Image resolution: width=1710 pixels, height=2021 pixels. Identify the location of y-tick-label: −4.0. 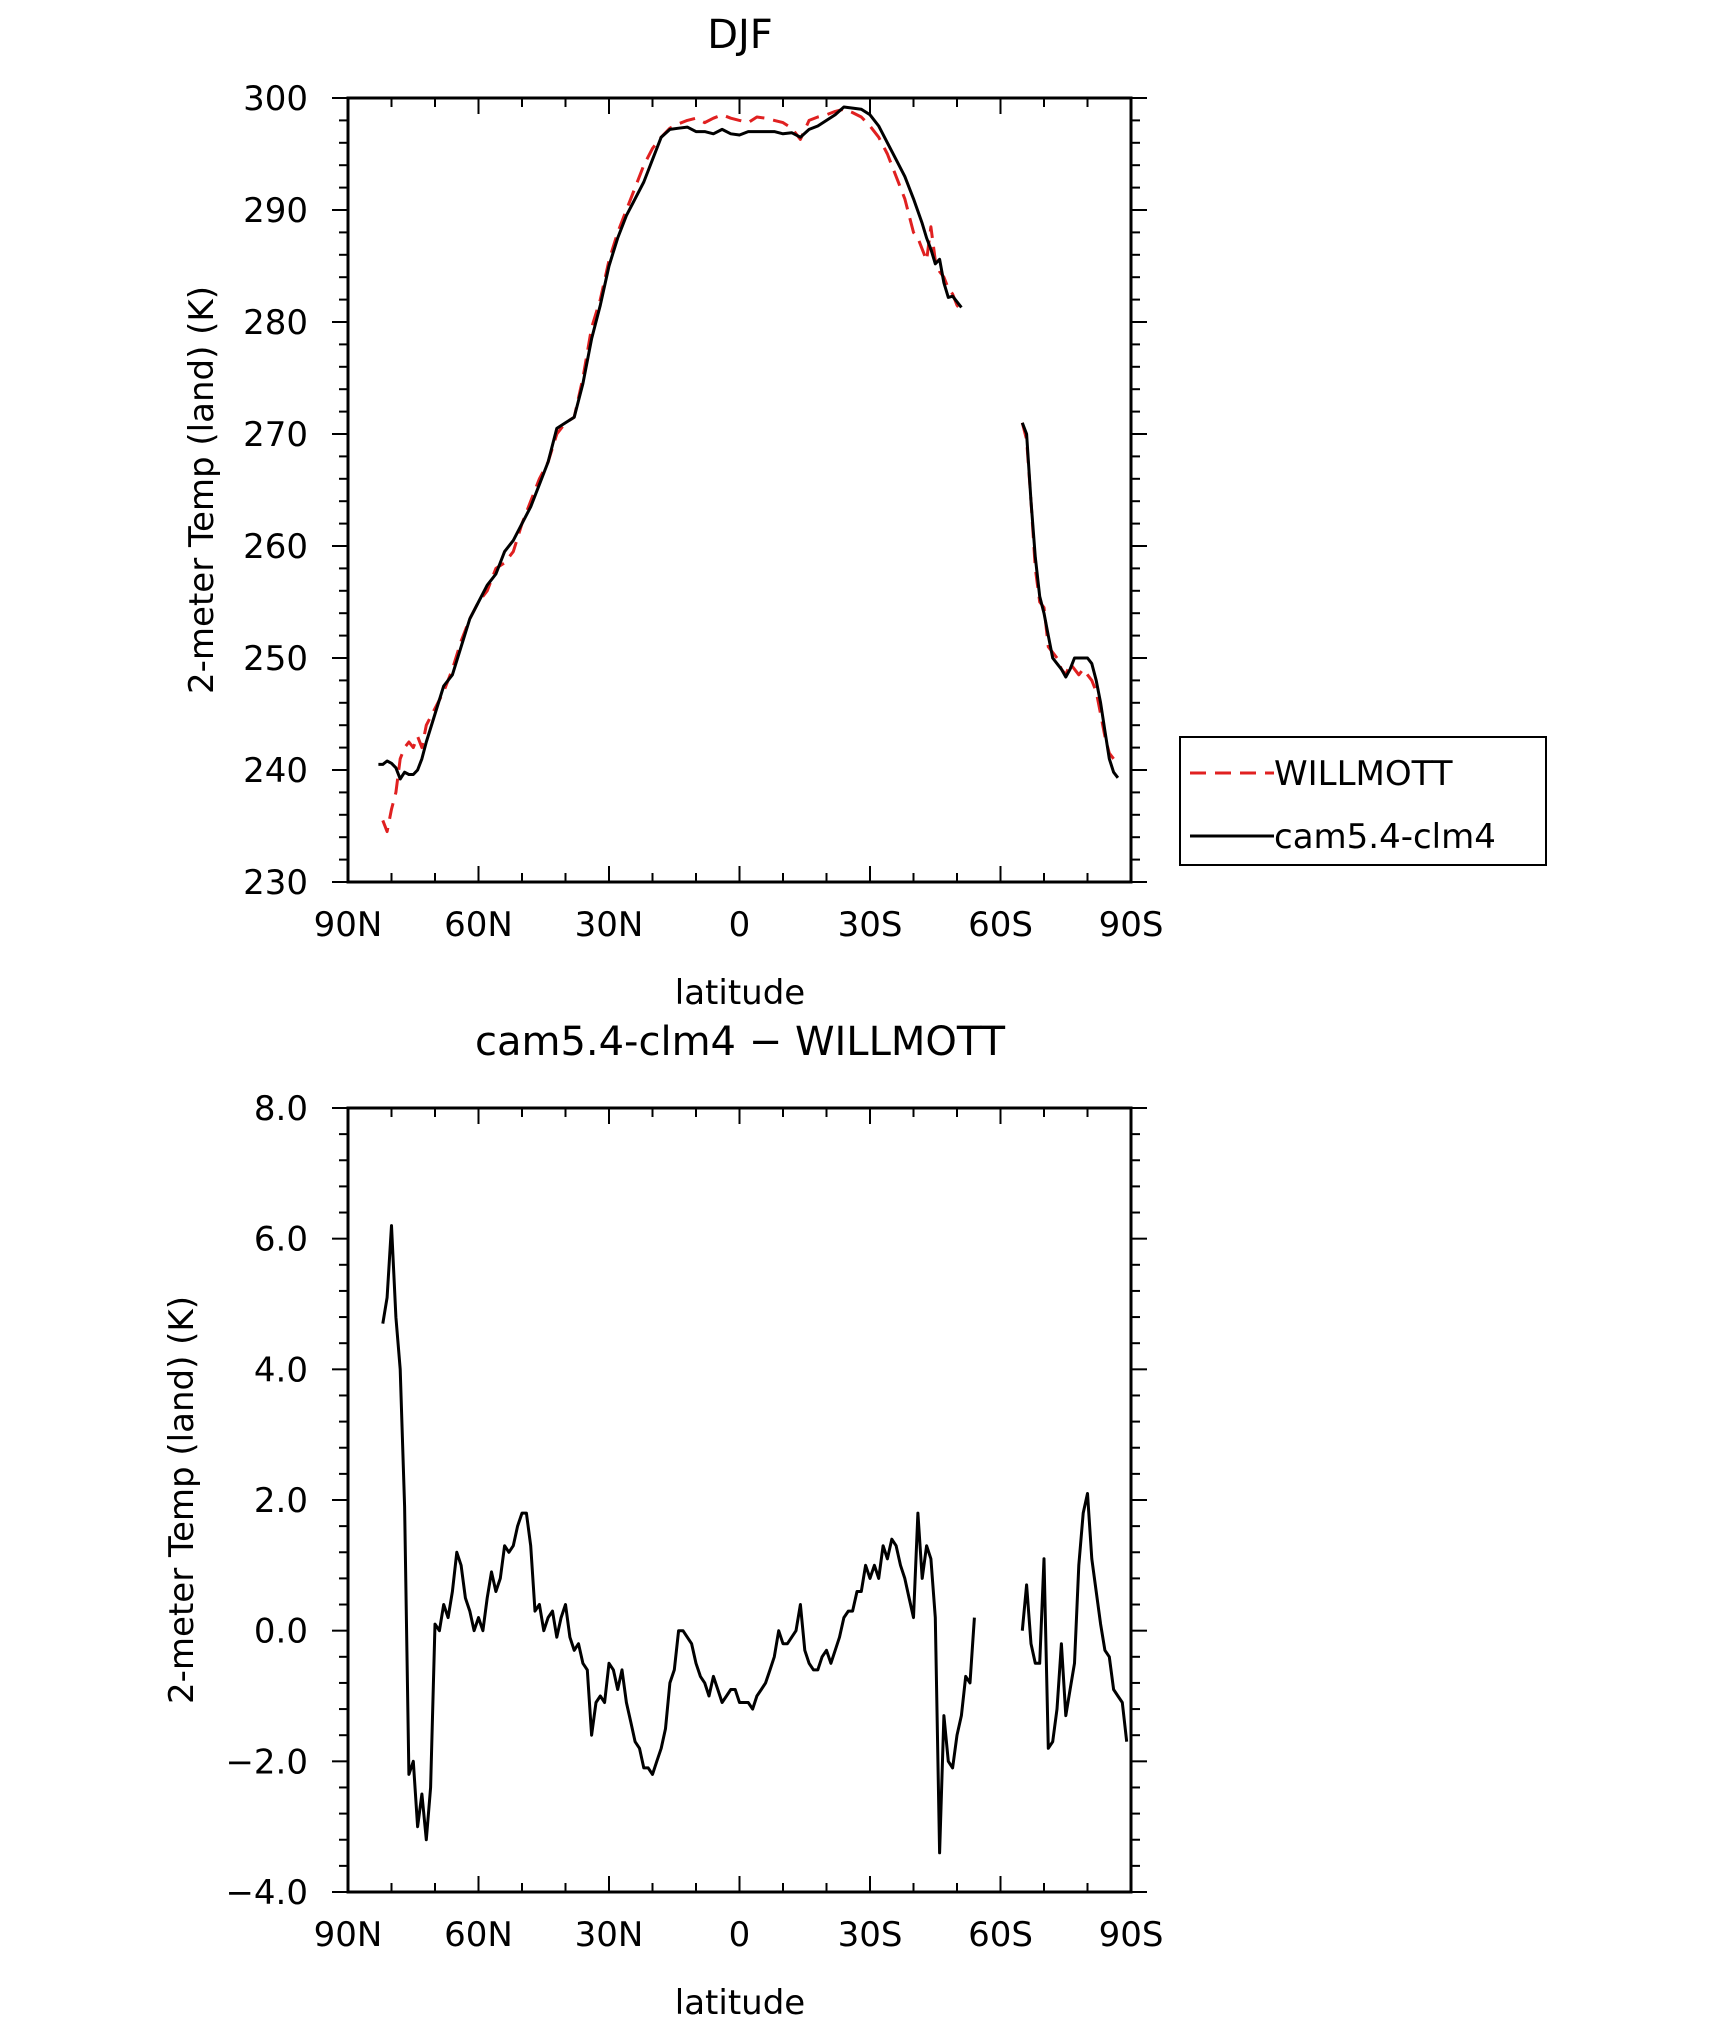
(266, 1893).